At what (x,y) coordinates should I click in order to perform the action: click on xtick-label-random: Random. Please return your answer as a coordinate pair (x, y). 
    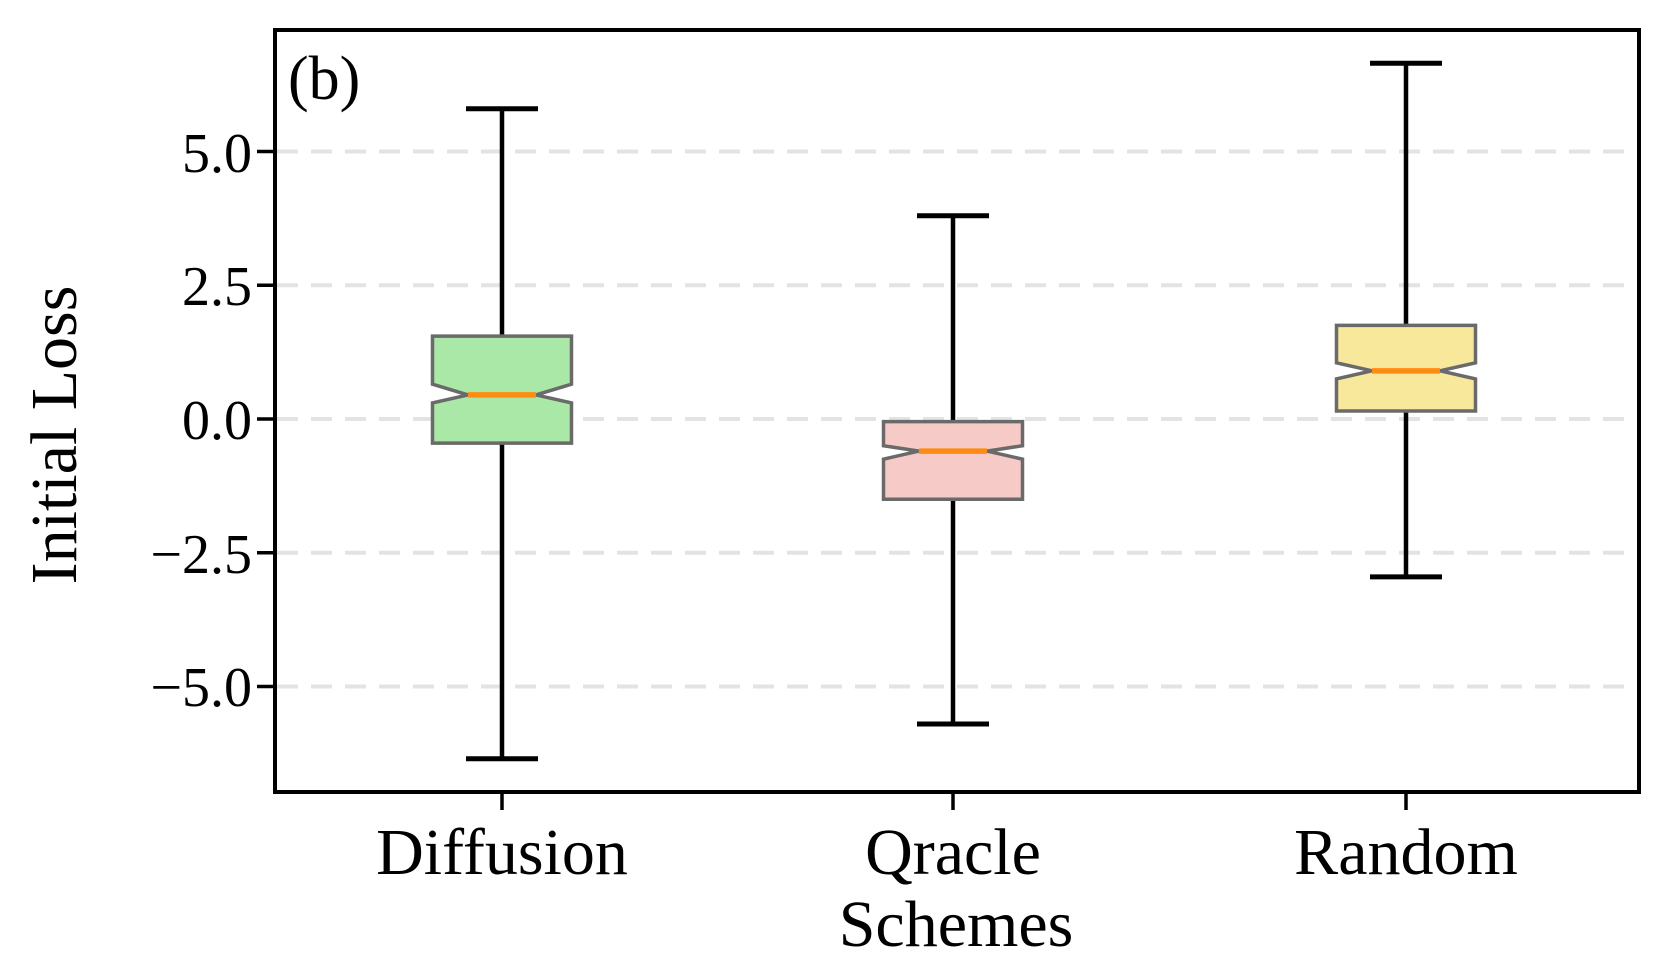
    Looking at the image, I should click on (1406, 852).